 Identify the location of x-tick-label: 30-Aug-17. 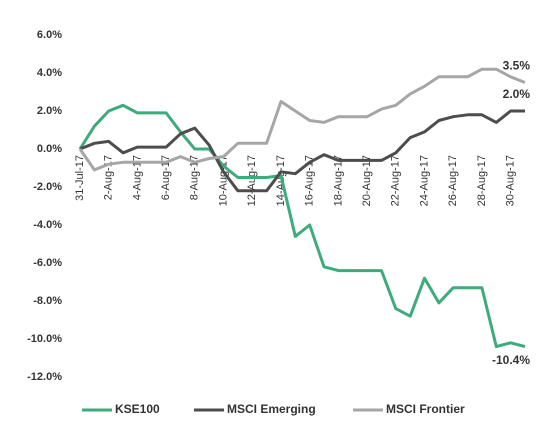
(511, 180).